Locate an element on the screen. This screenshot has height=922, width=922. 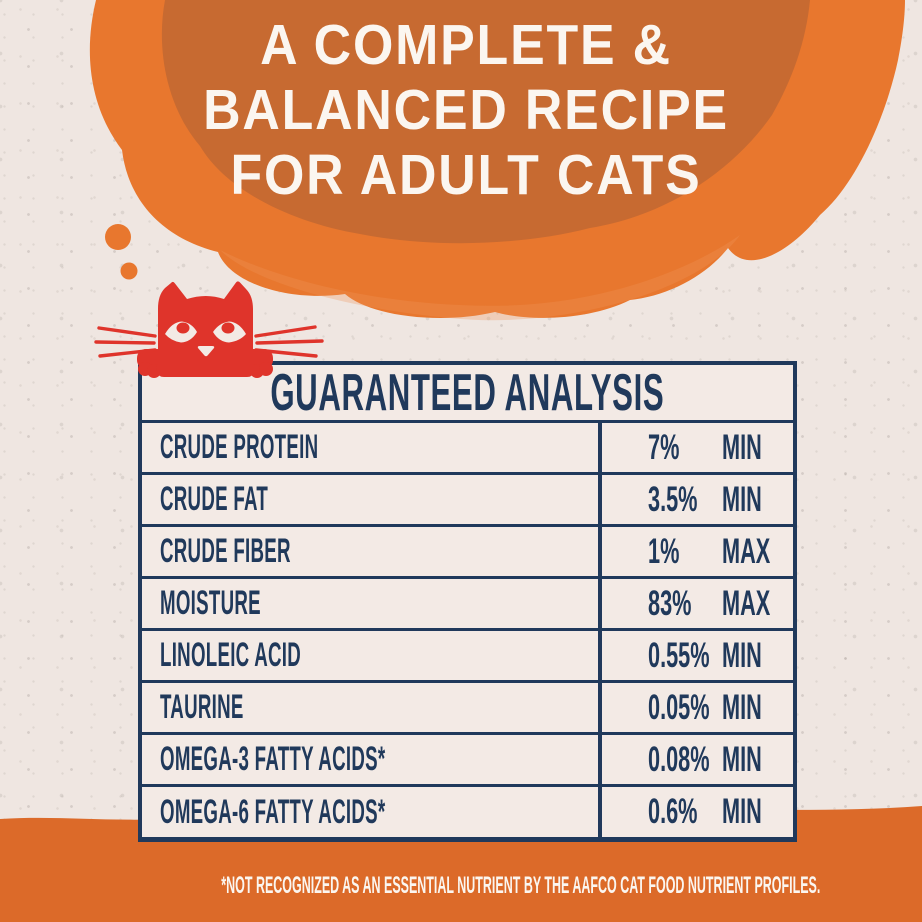
nutrient-label: CRUDE FAT is located at coordinates (214, 499).